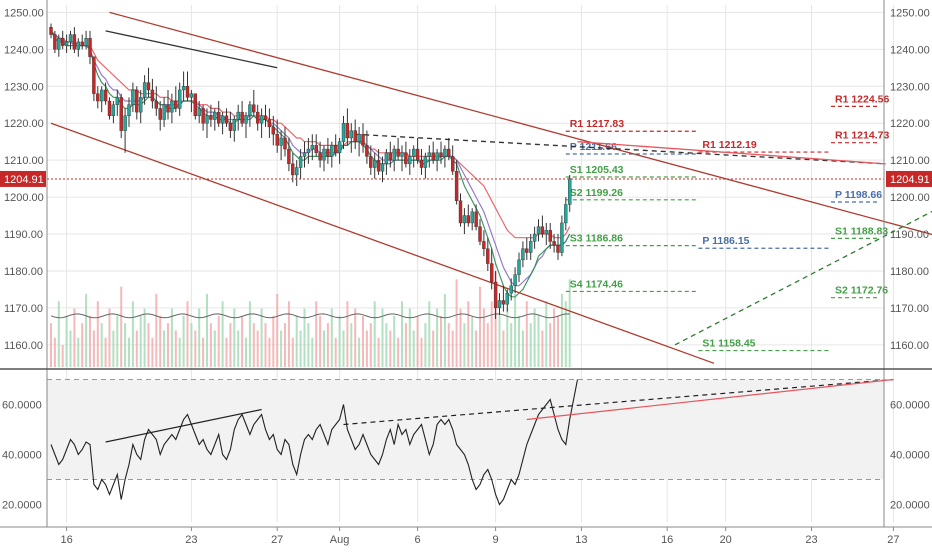 The height and width of the screenshot is (555, 932). I want to click on price-tick-right: 1200.00, so click(910, 198).